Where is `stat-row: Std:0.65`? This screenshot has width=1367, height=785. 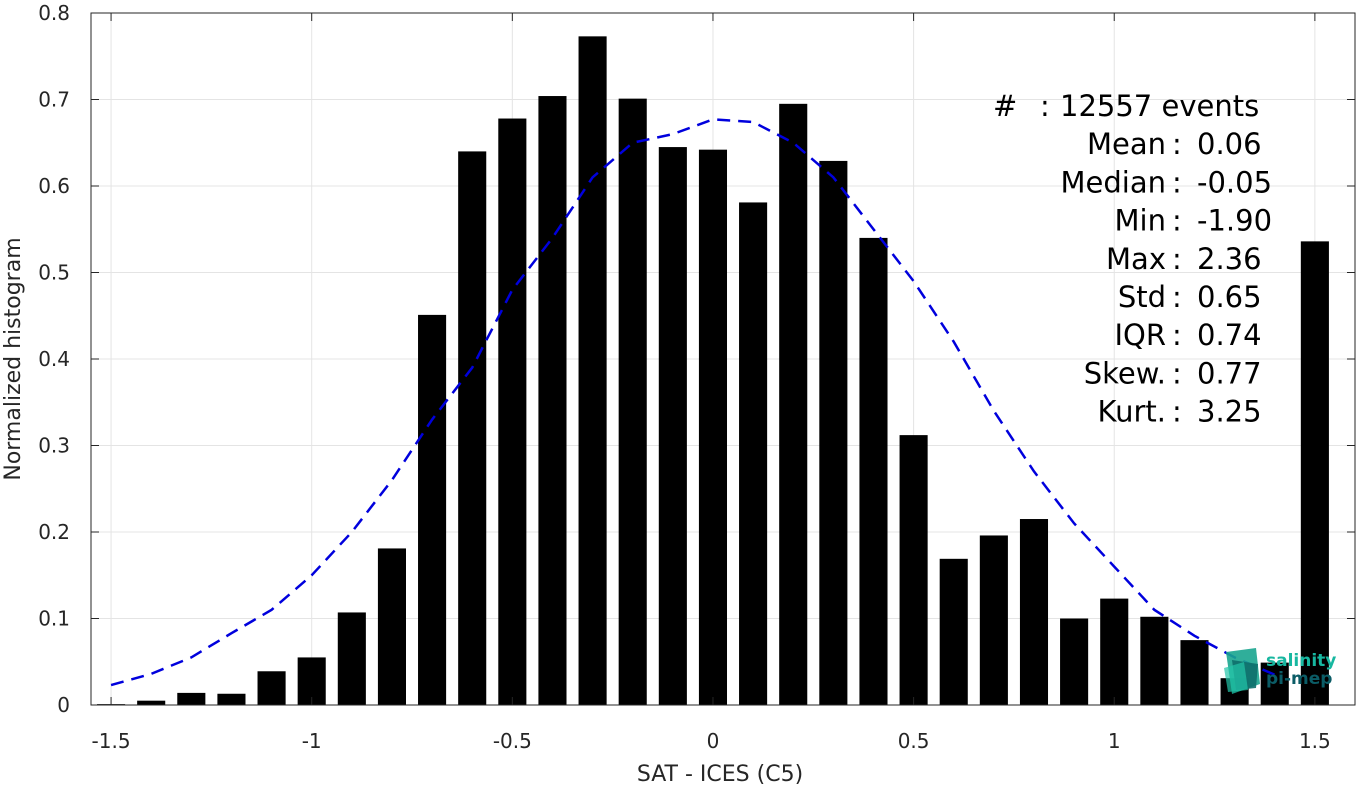
stat-row: Std:0.65 is located at coordinates (1190, 297).